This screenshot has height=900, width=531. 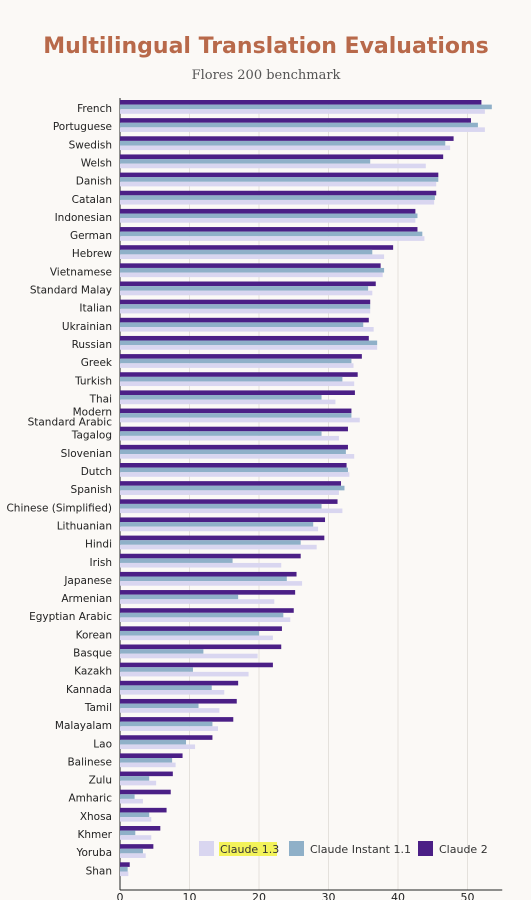 What do you see at coordinates (70, 617) in the screenshot?
I see `category-label: Egyptian Arabic` at bounding box center [70, 617].